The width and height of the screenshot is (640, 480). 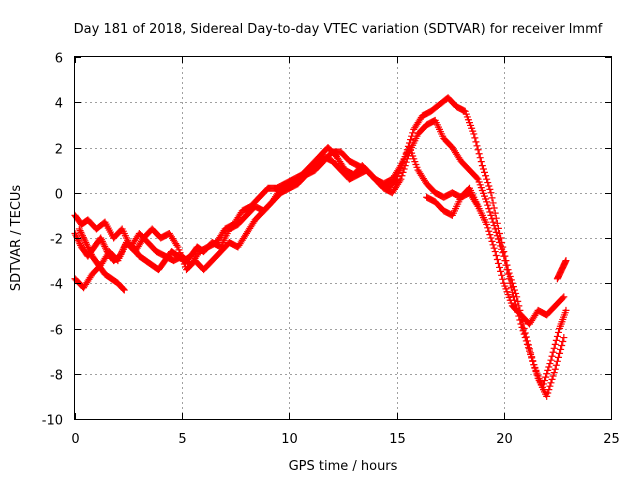 I want to click on y-tick-label: 4, so click(x=59, y=104).